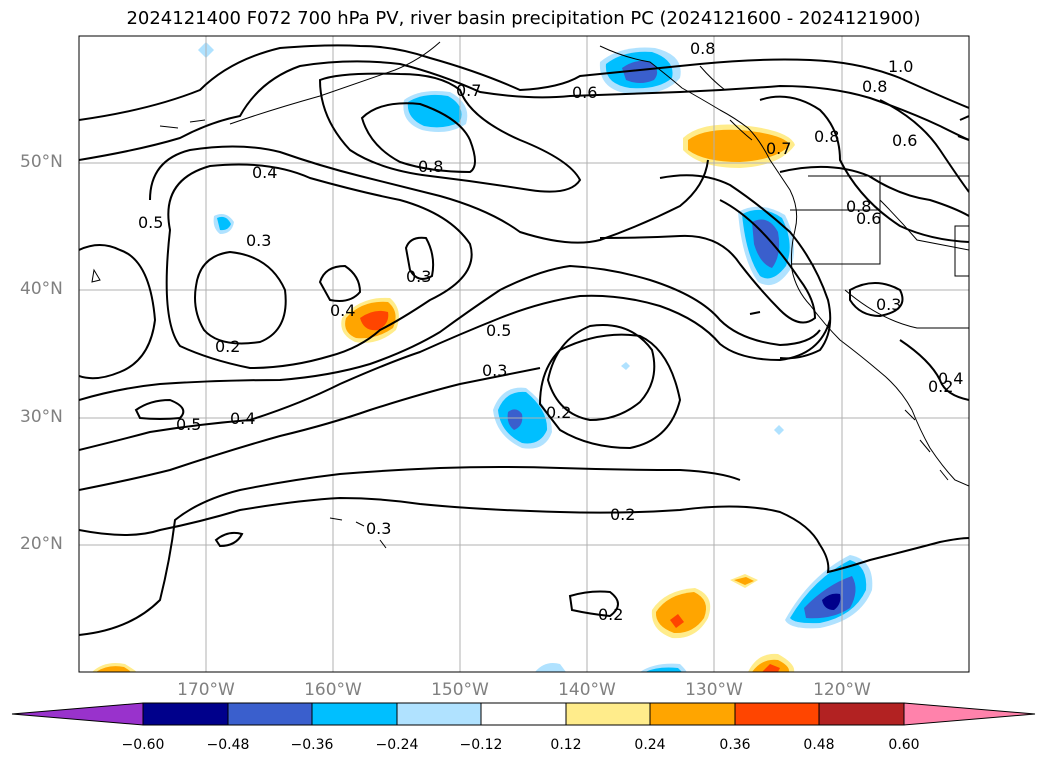  Describe the element at coordinates (566, 745) in the screenshot. I see `colorbar-tick: 0.12` at that location.